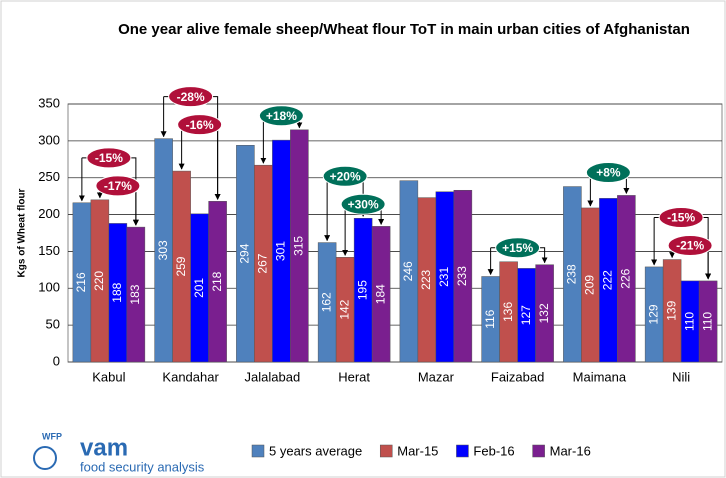 Image resolution: width=726 pixels, height=478 pixels. I want to click on legend-label: 5 years average, so click(315, 450).